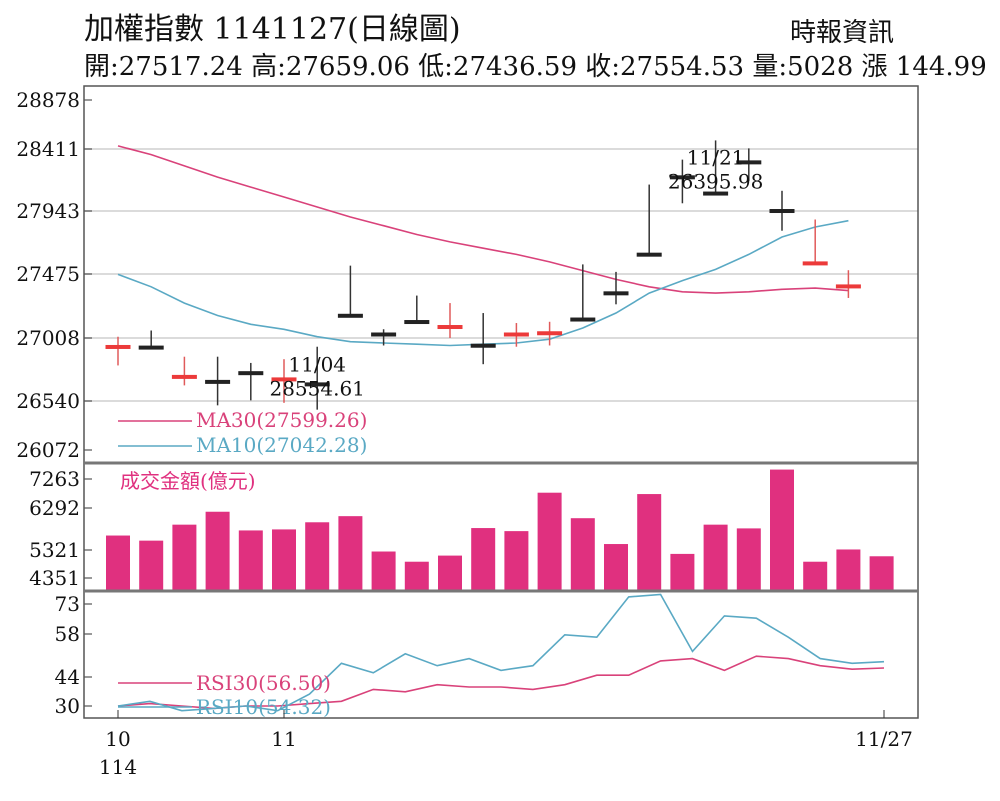  What do you see at coordinates (54, 550) in the screenshot?
I see `volume-tick-label: 5321` at bounding box center [54, 550].